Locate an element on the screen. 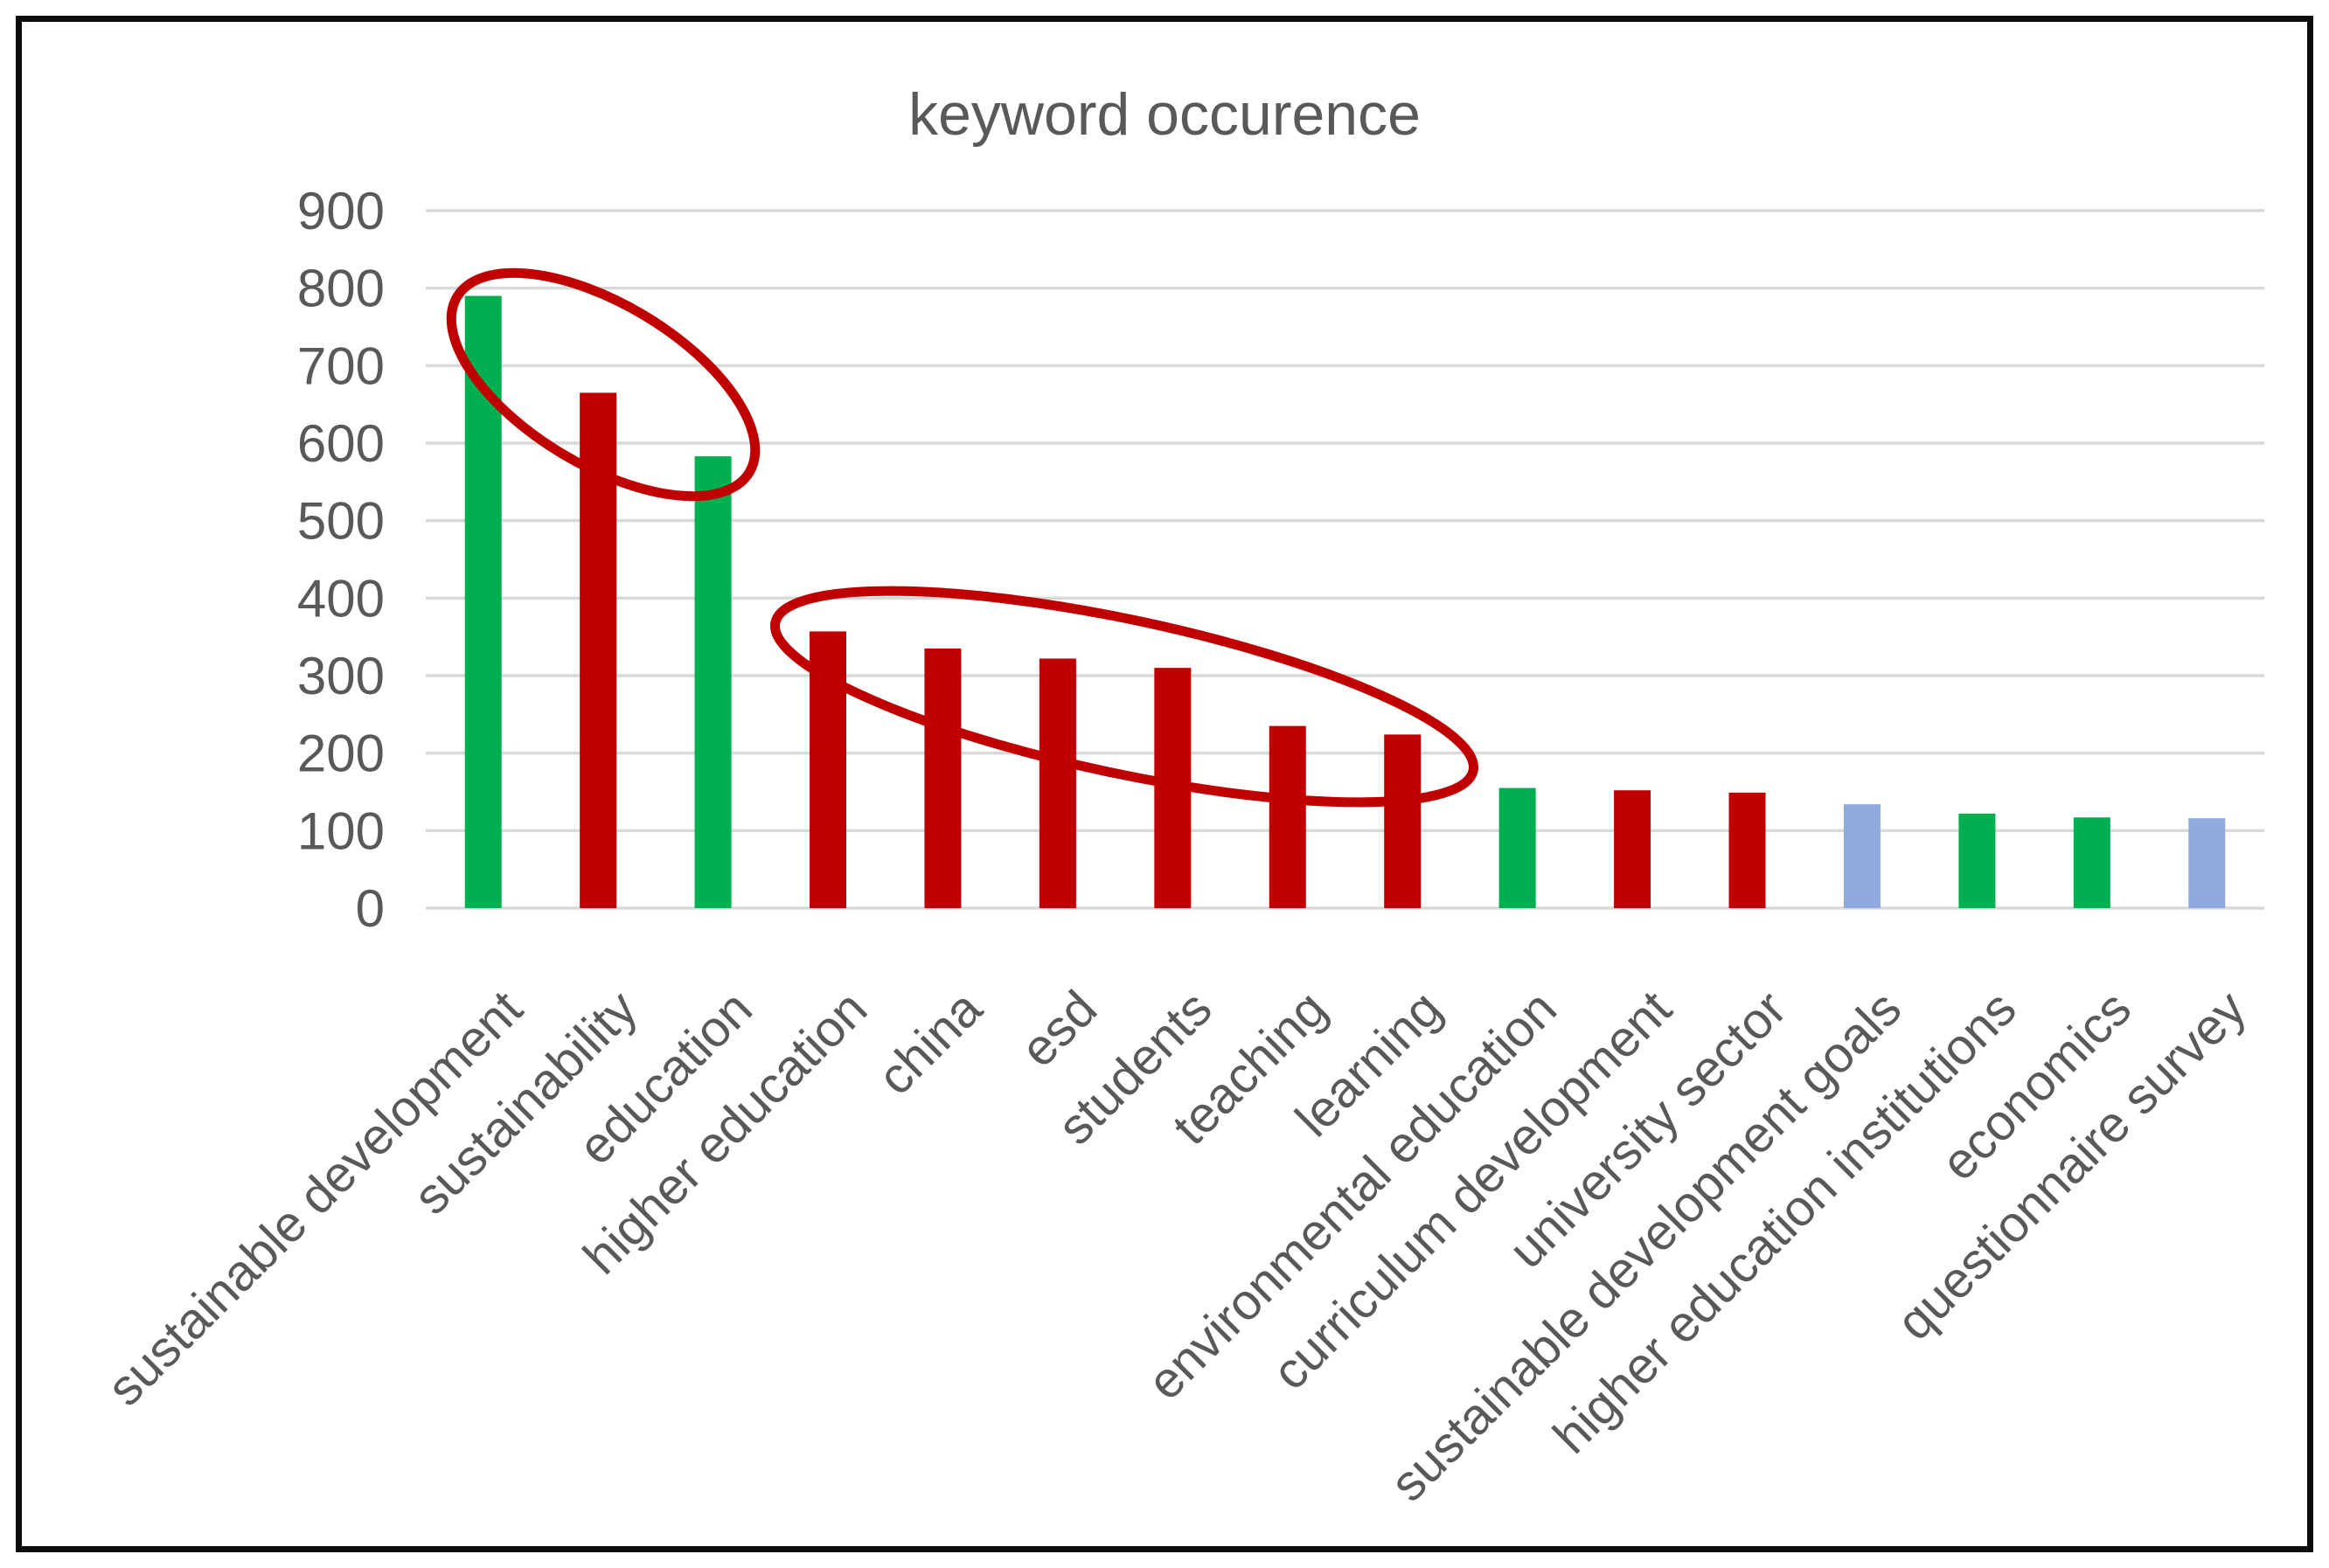  y-tick-label: 800 is located at coordinates (341, 289).